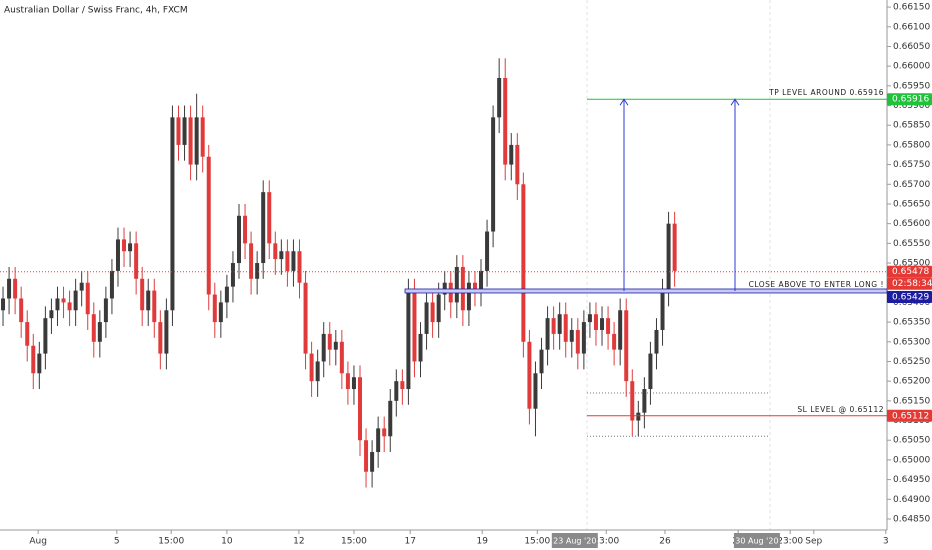 Image resolution: width=932 pixels, height=550 pixels. I want to click on y-tick-label: 0.66050, so click(911, 47).